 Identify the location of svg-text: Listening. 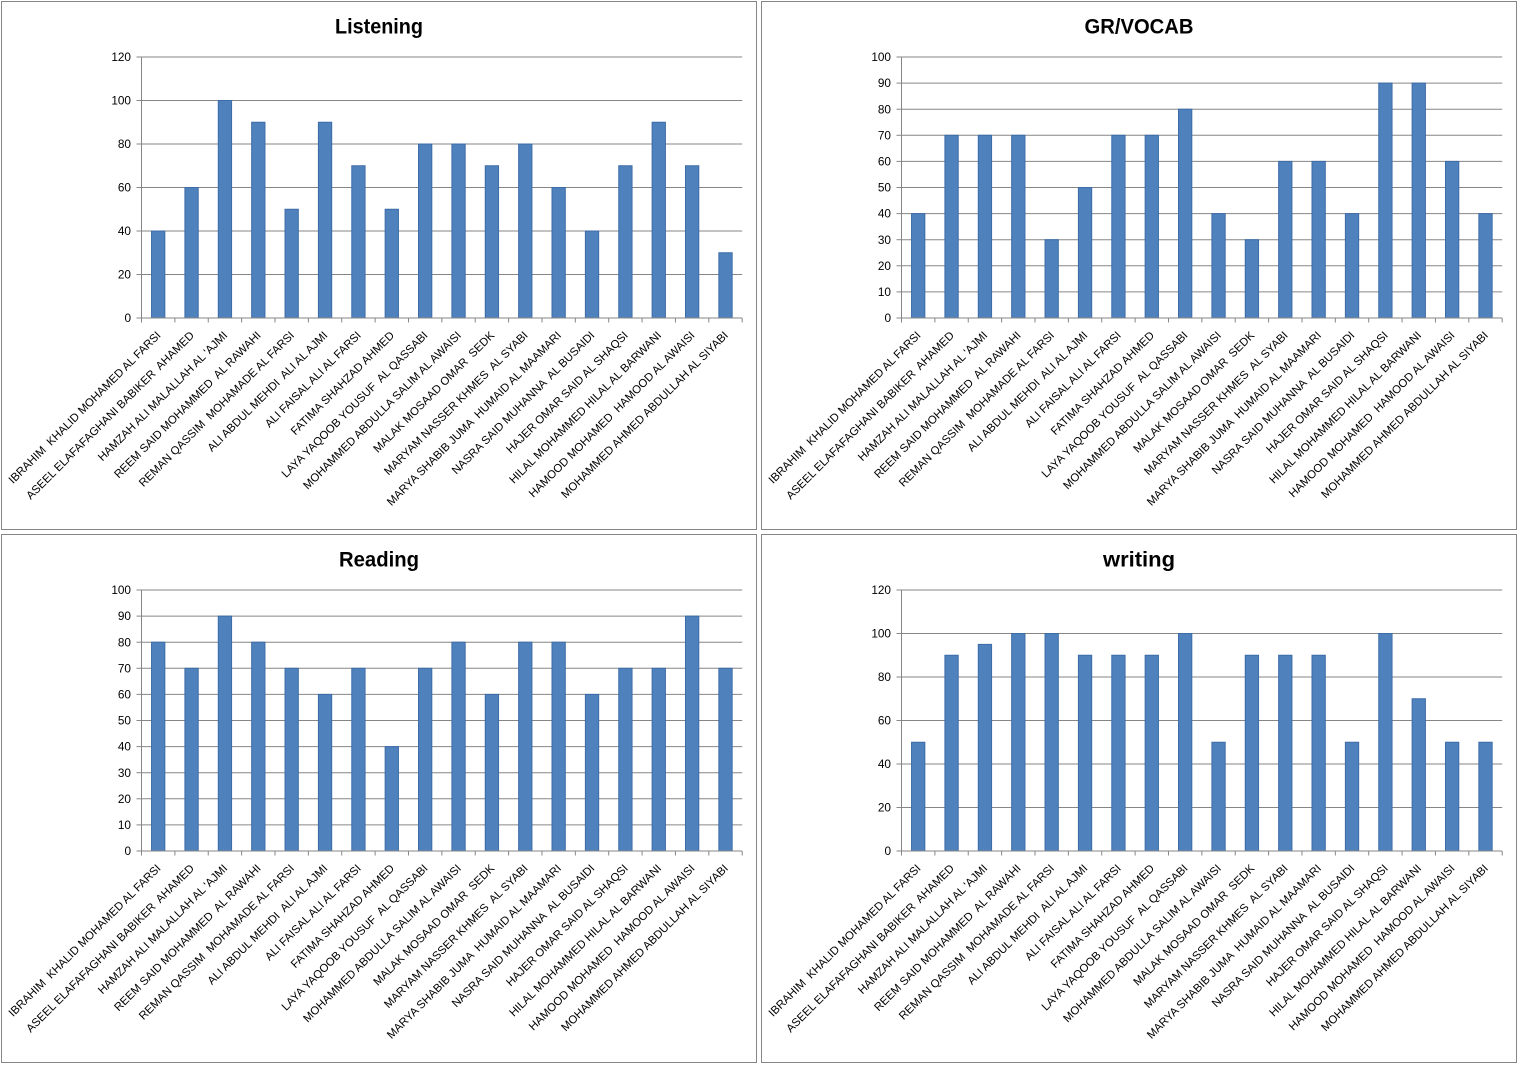
(379, 27).